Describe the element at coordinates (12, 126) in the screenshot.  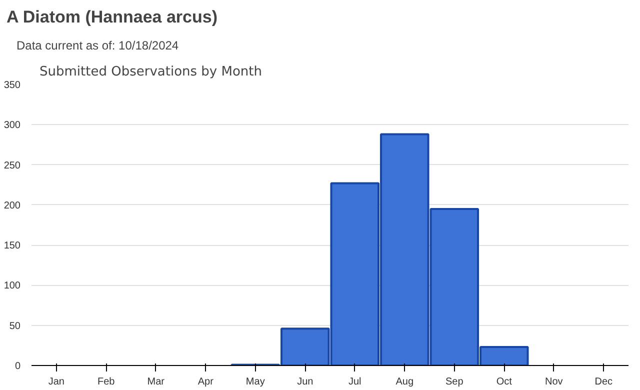
I see `y-tick-label: 300` at that location.